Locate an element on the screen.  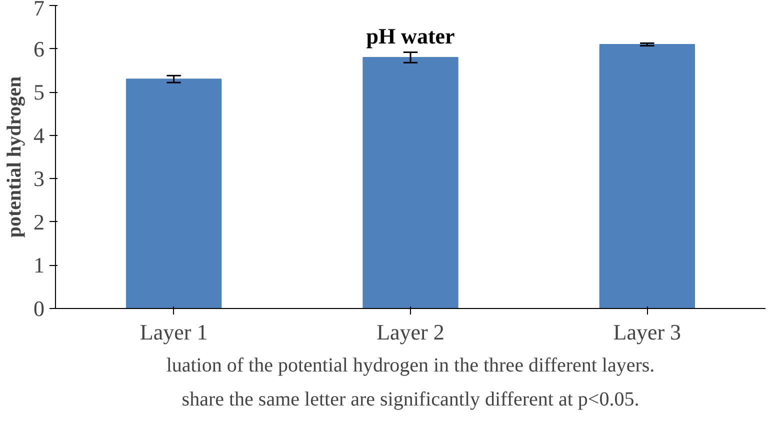
y-tick-label: 4 is located at coordinates (39, 135).